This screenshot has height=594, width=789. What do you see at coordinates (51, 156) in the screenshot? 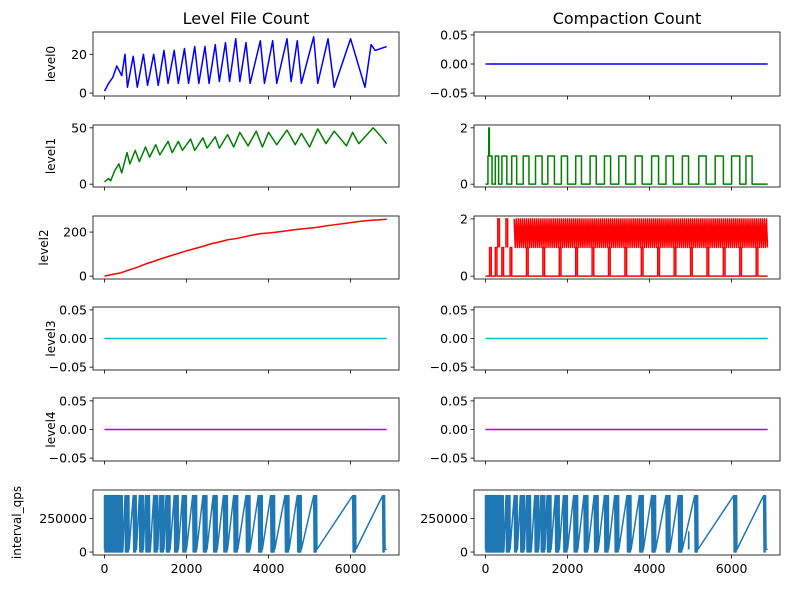
I see `row-label-level1: level1` at bounding box center [51, 156].